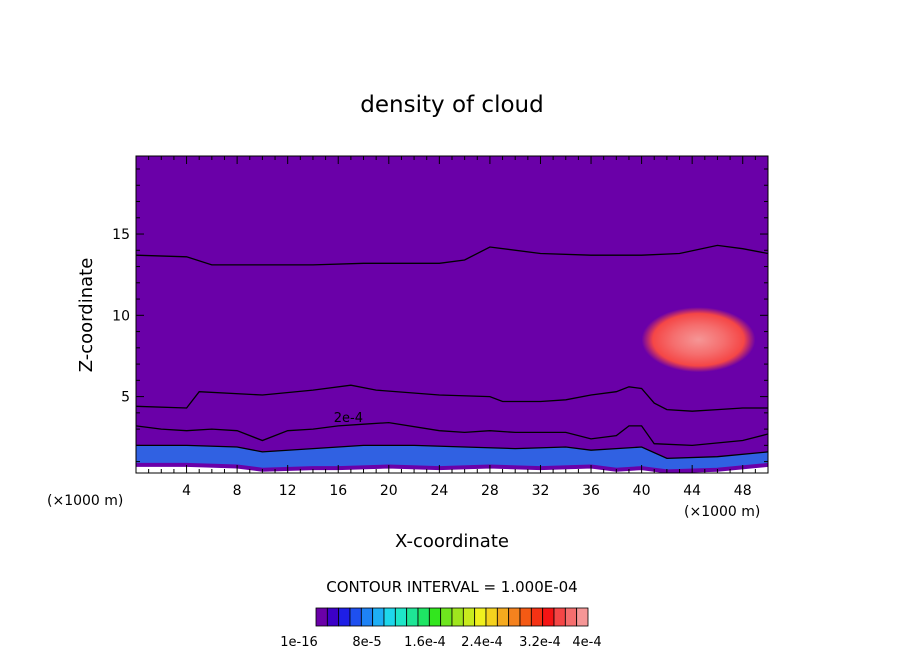  Describe the element at coordinates (540, 642) in the screenshot. I see `colorbar-label: 3.2e-4` at that location.